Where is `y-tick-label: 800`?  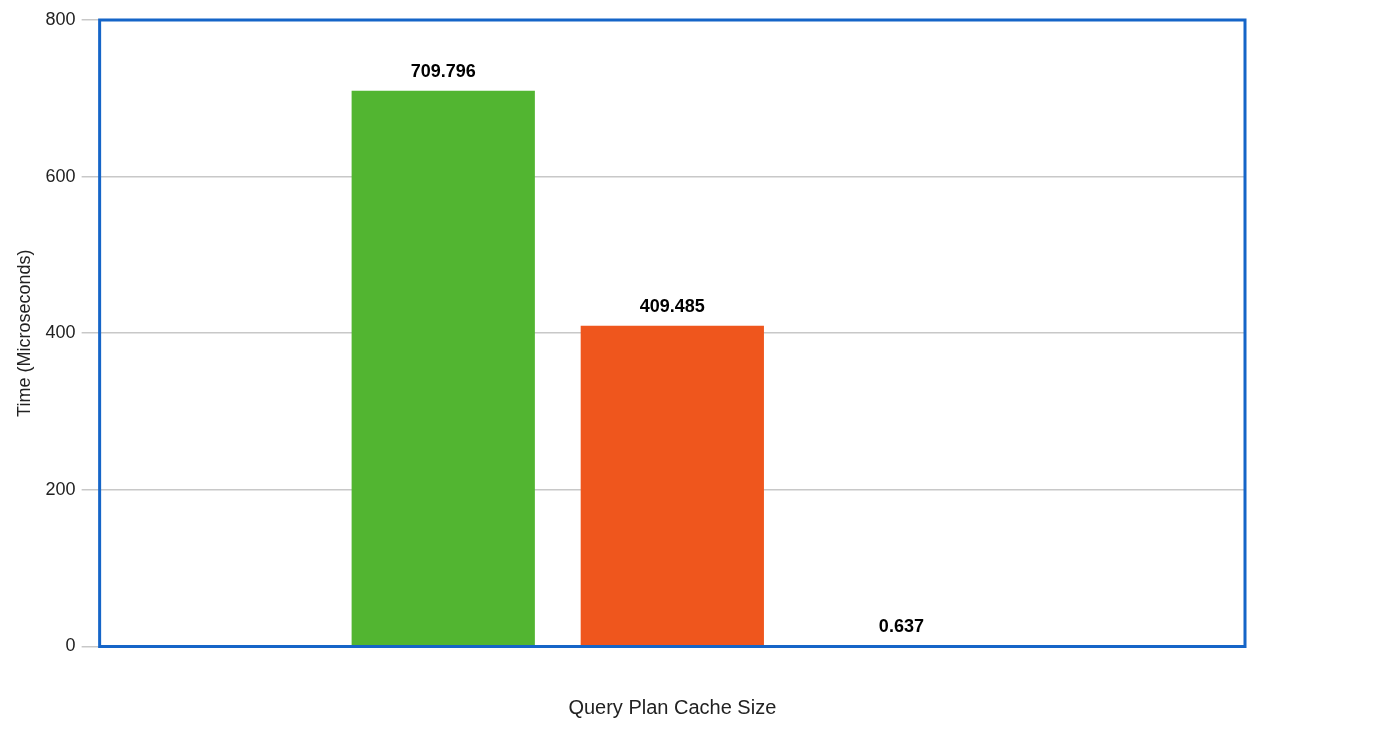 y-tick-label: 800 is located at coordinates (60, 18).